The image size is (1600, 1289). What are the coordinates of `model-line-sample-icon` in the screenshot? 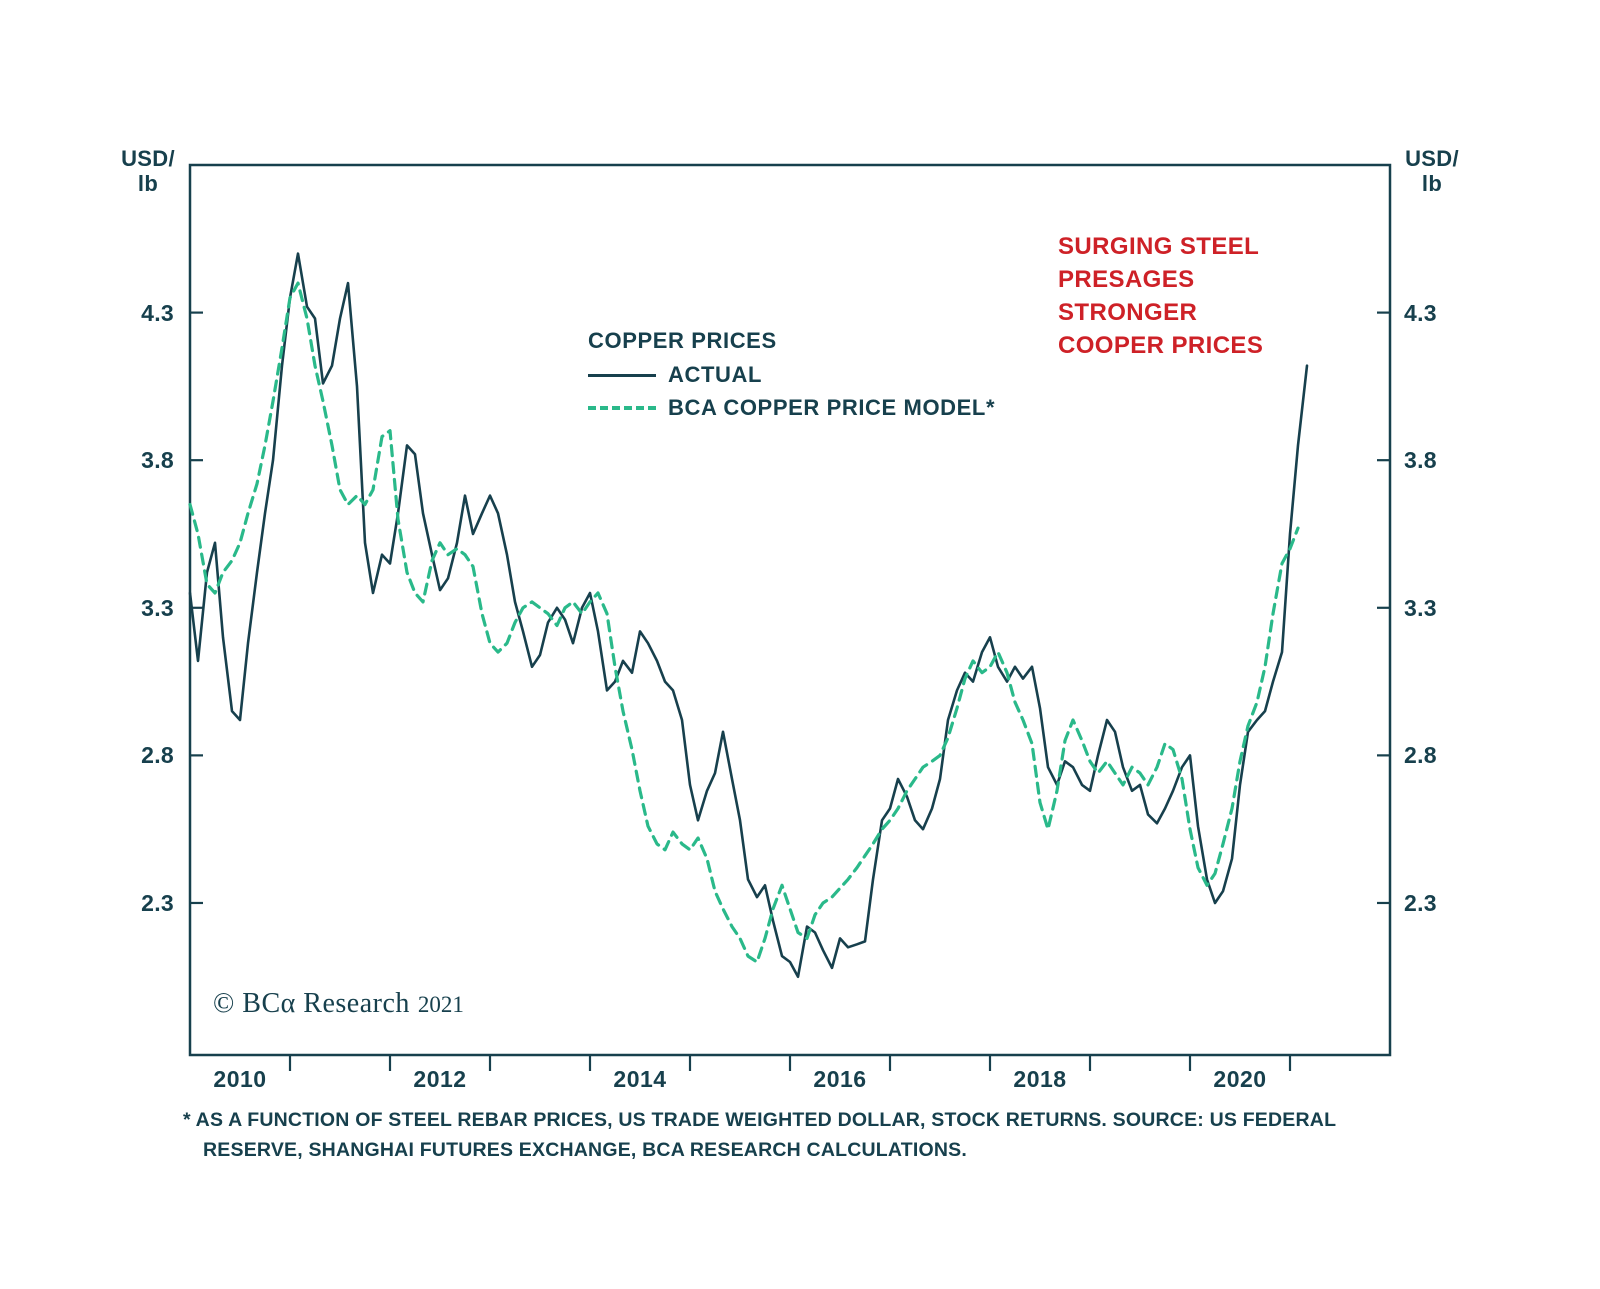 It's located at (622, 408).